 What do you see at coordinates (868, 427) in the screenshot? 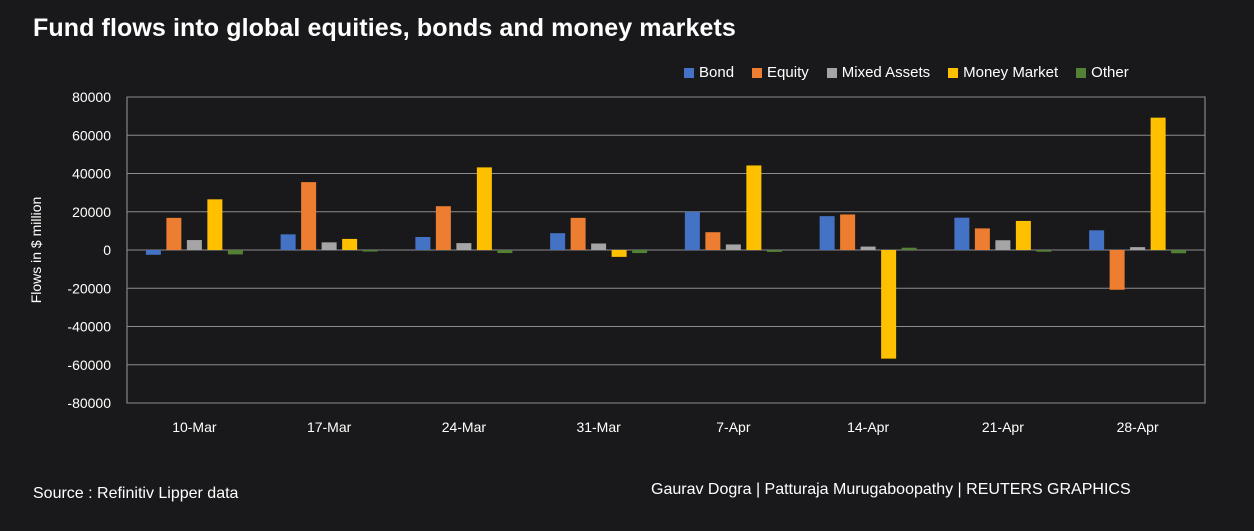
I see `x-tick-label: 14-Apr` at bounding box center [868, 427].